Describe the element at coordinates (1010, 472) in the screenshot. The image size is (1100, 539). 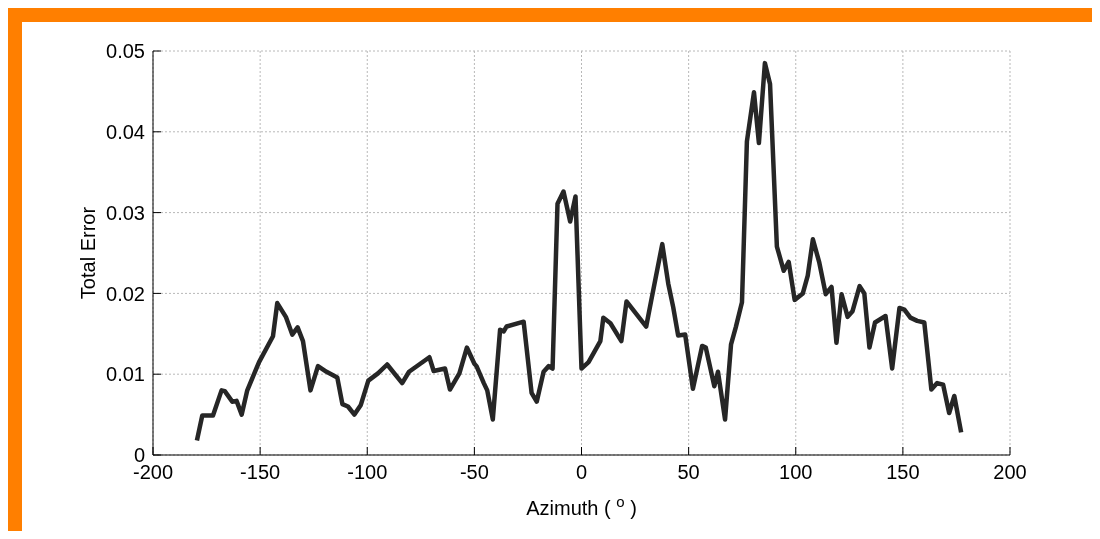
I see `x-tick-label: 200` at that location.